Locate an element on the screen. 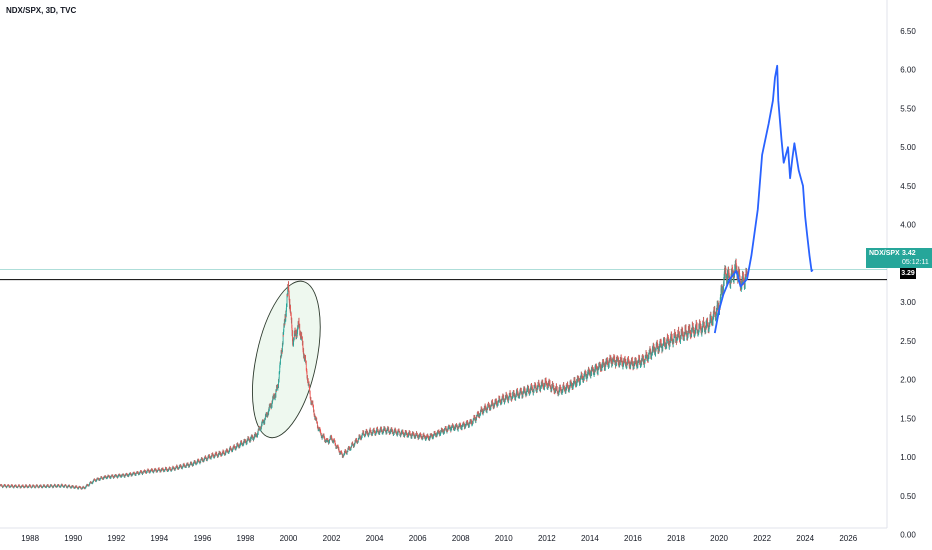  horizontal-level-badge: 3.29 is located at coordinates (908, 273).